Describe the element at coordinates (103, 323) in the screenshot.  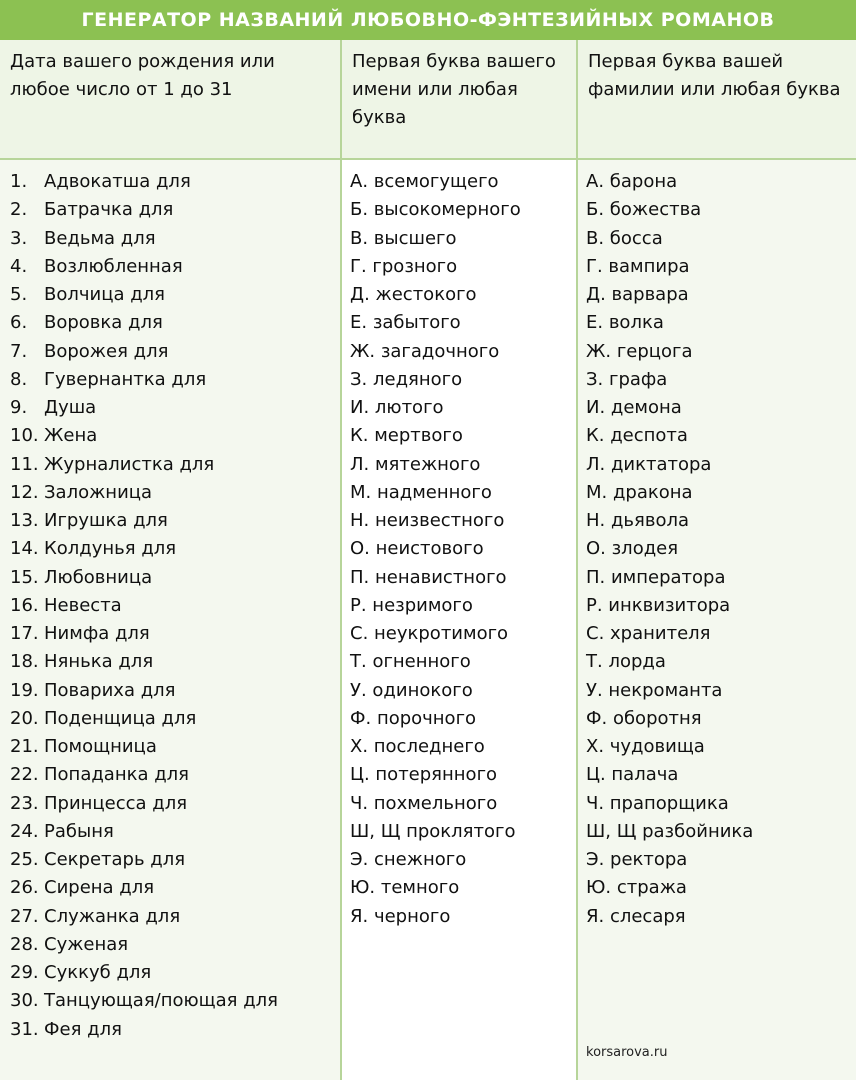
I see `row-text: Воровка для` at that location.